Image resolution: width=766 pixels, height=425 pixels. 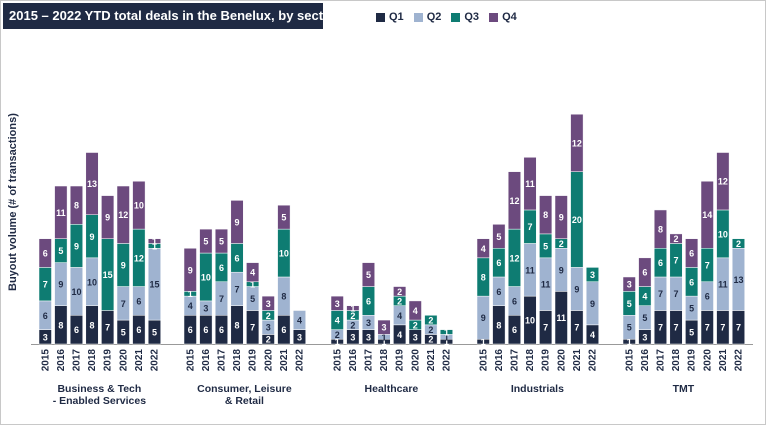 What do you see at coordinates (154, 360) in the screenshot?
I see `x-tick-label: 2022` at bounding box center [154, 360].